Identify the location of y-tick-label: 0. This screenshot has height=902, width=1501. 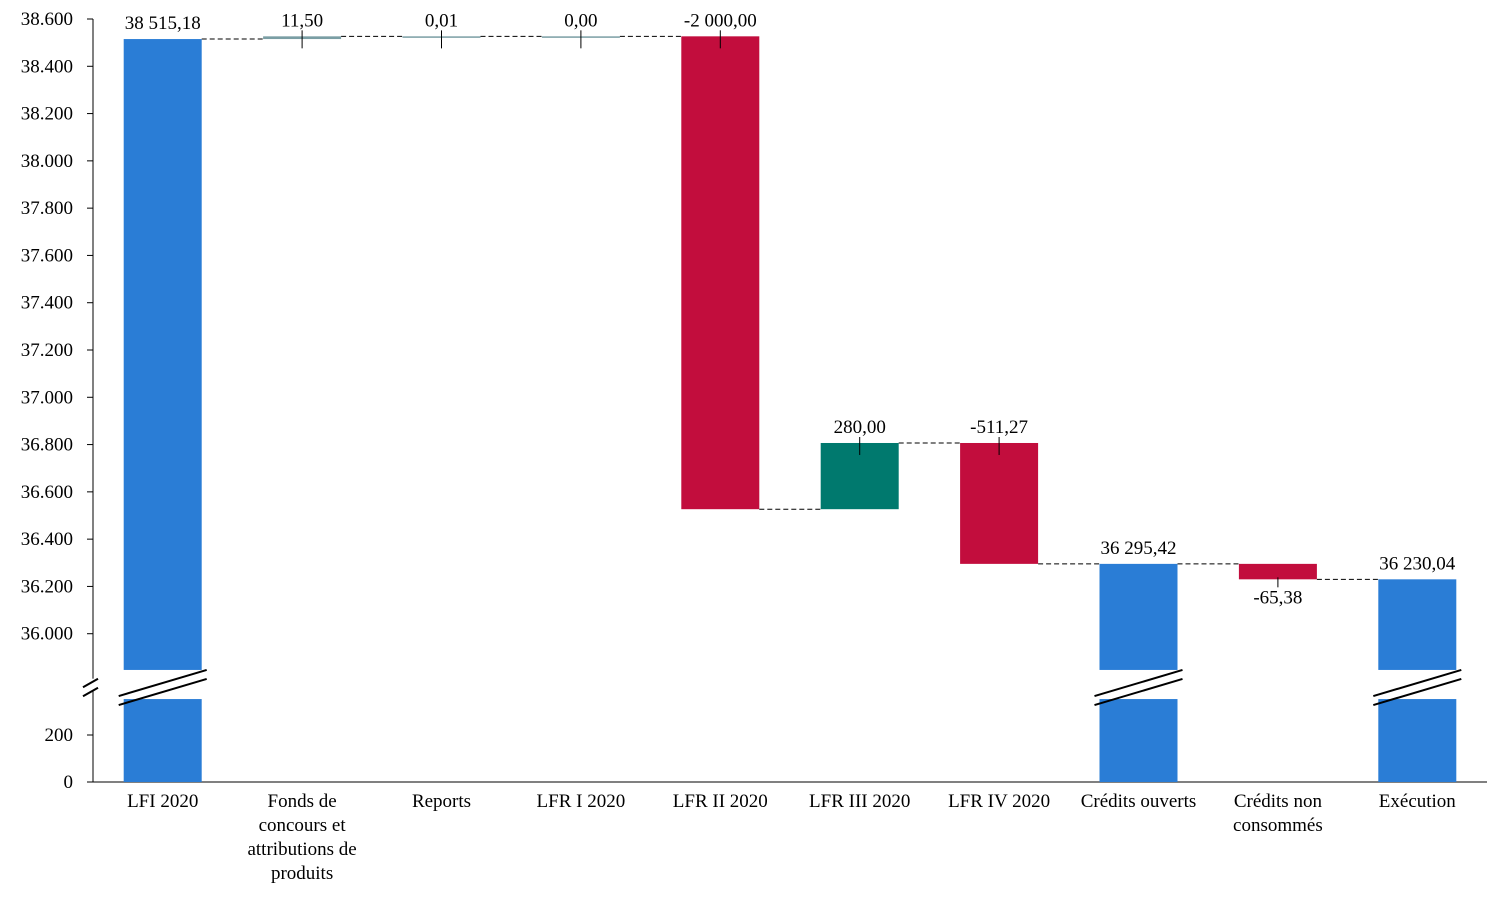
(69, 782).